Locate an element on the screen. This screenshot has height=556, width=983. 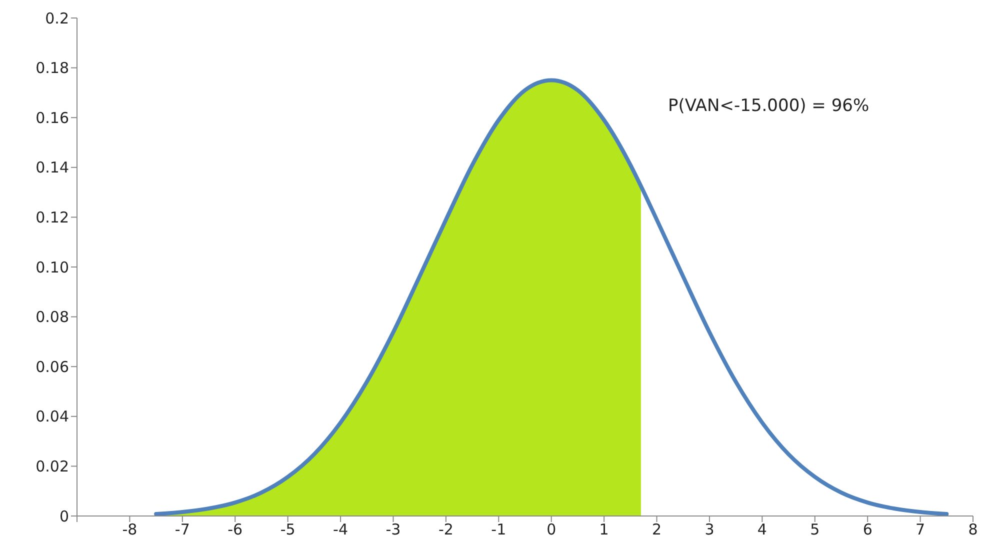
x-tick-label: 2 is located at coordinates (657, 529).